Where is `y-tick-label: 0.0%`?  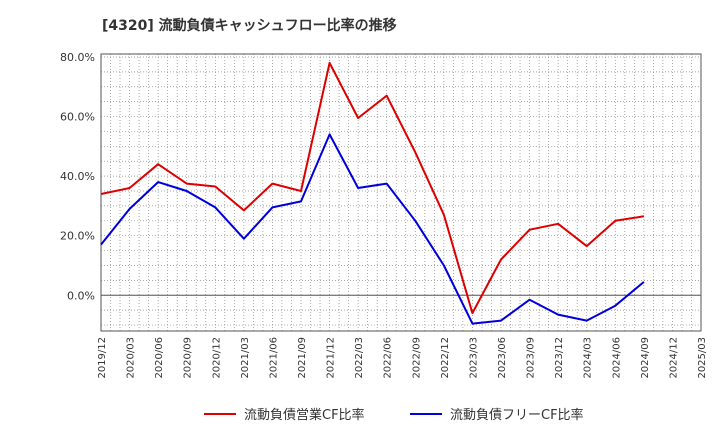
y-tick-label: 0.0% is located at coordinates (81, 295).